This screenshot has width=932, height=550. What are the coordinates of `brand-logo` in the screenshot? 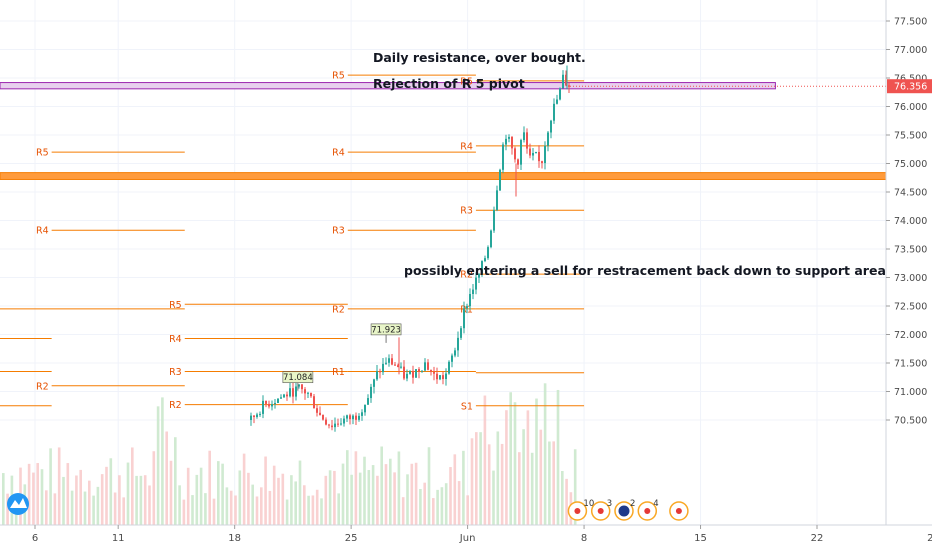 It's located at (18, 504).